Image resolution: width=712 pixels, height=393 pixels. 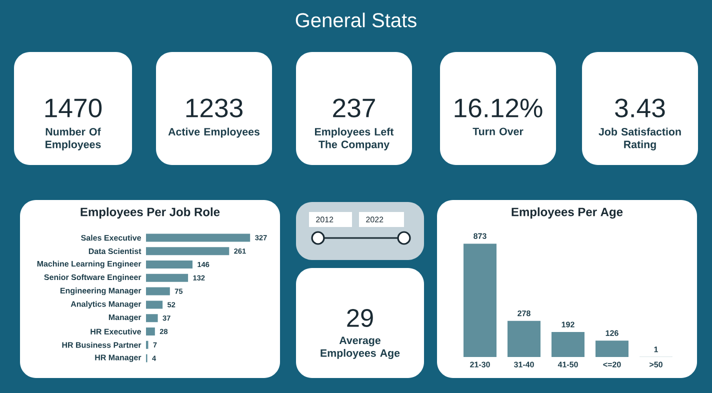 I want to click on text: 16.12%, so click(x=498, y=108).